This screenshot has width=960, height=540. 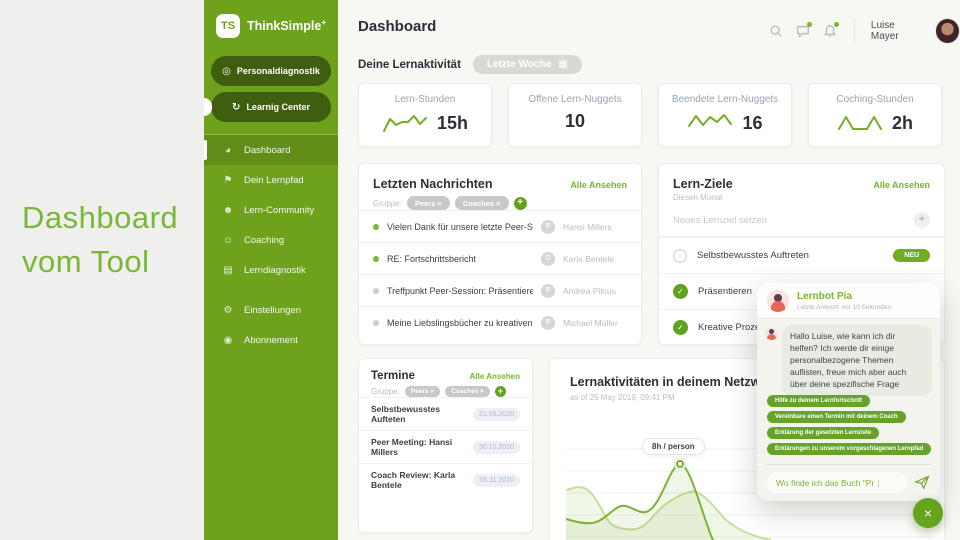 I want to click on stat-card-offene-nuggets: Offene Lern-Nuggets 10, so click(x=575, y=115).